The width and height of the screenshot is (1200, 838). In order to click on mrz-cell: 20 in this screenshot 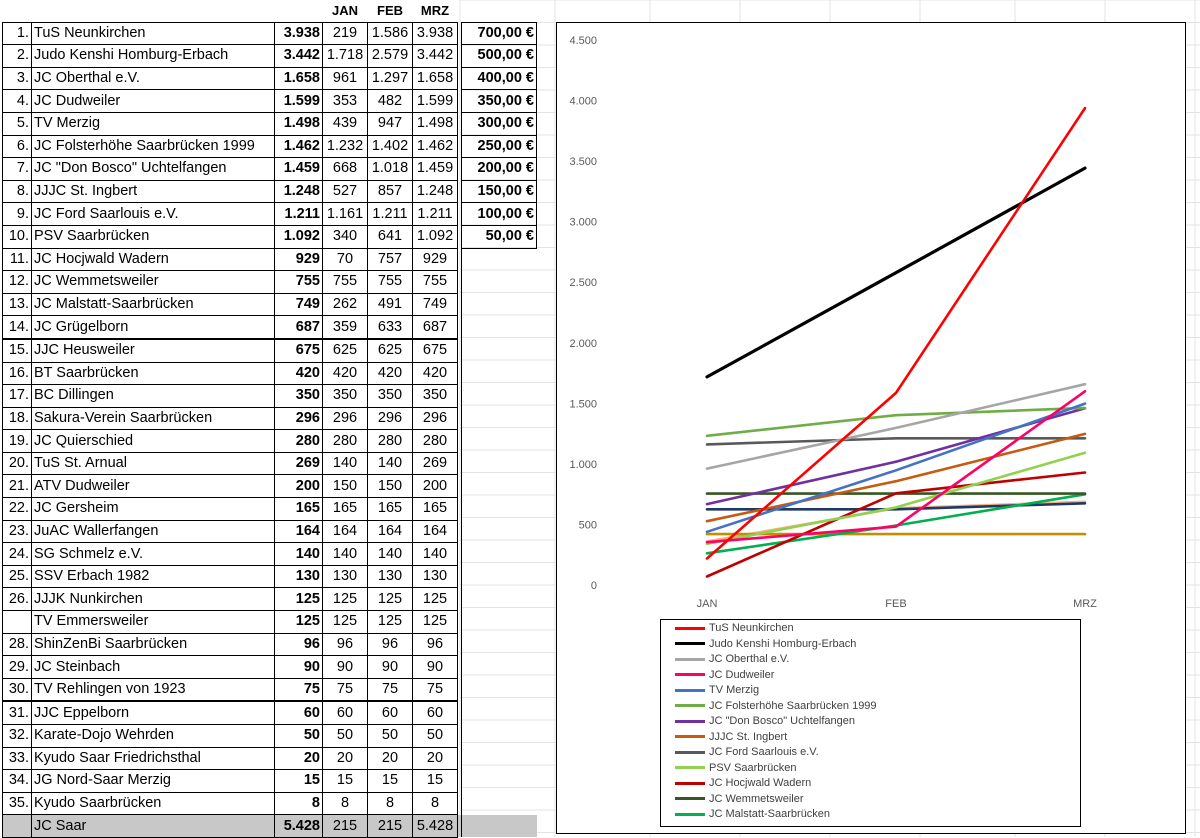, I will do `click(435, 758)`.